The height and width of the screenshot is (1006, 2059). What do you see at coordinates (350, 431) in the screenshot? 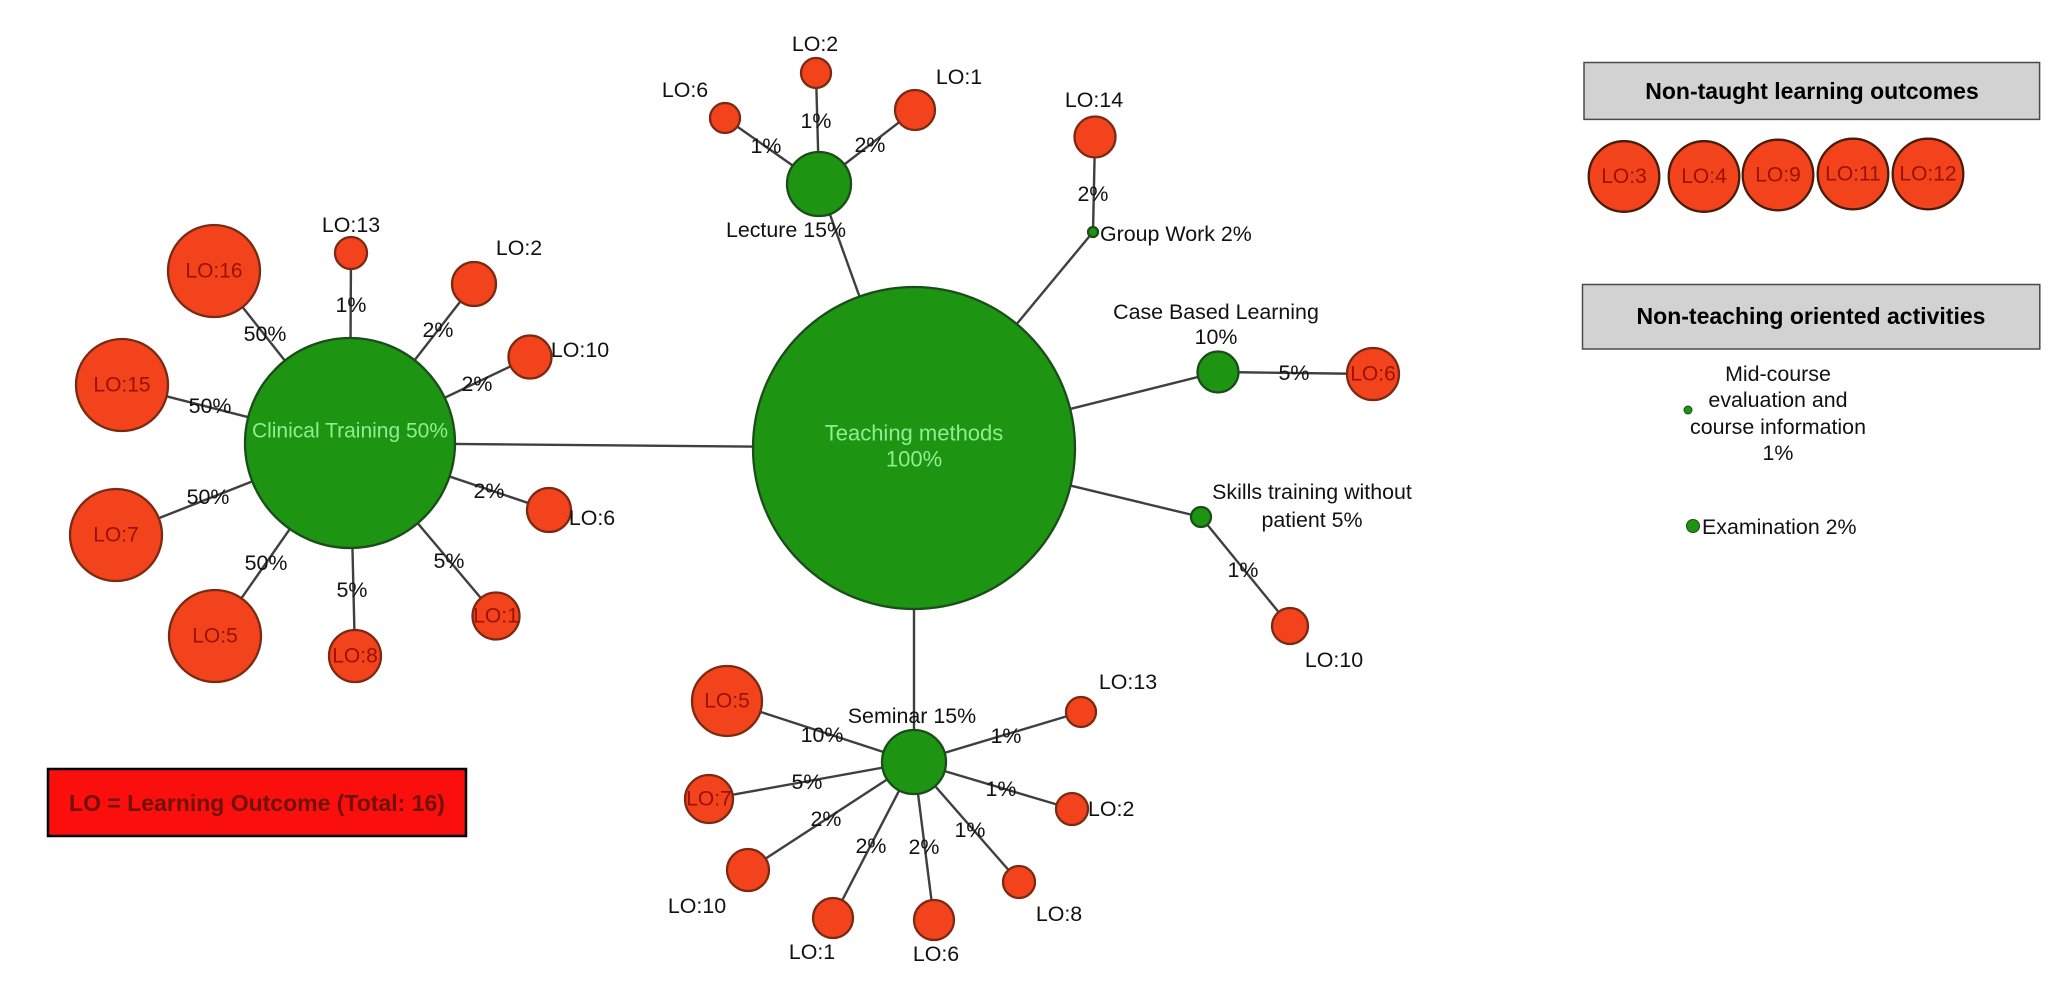
I see `svg-text: Clinical Training 50%` at bounding box center [350, 431].